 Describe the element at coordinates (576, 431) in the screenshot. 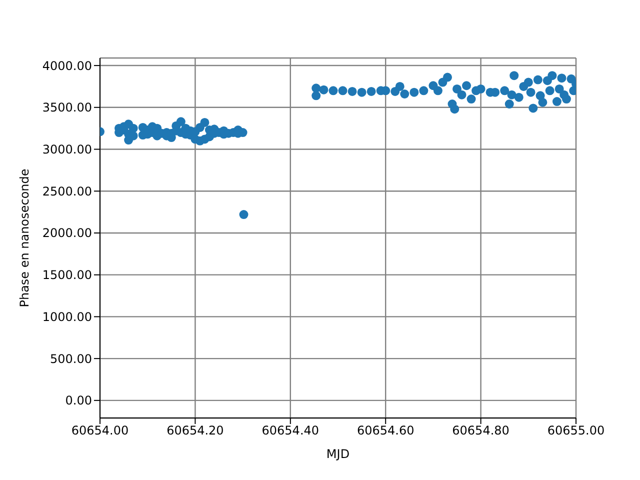

I see `x-tick-label: 60655.00` at that location.